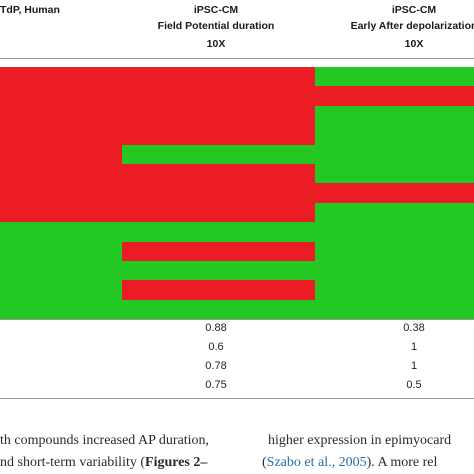 Image resolution: width=474 pixels, height=474 pixels. Describe the element at coordinates (237, 319) in the screenshot. I see `heatmap-bottom-divider` at that location.